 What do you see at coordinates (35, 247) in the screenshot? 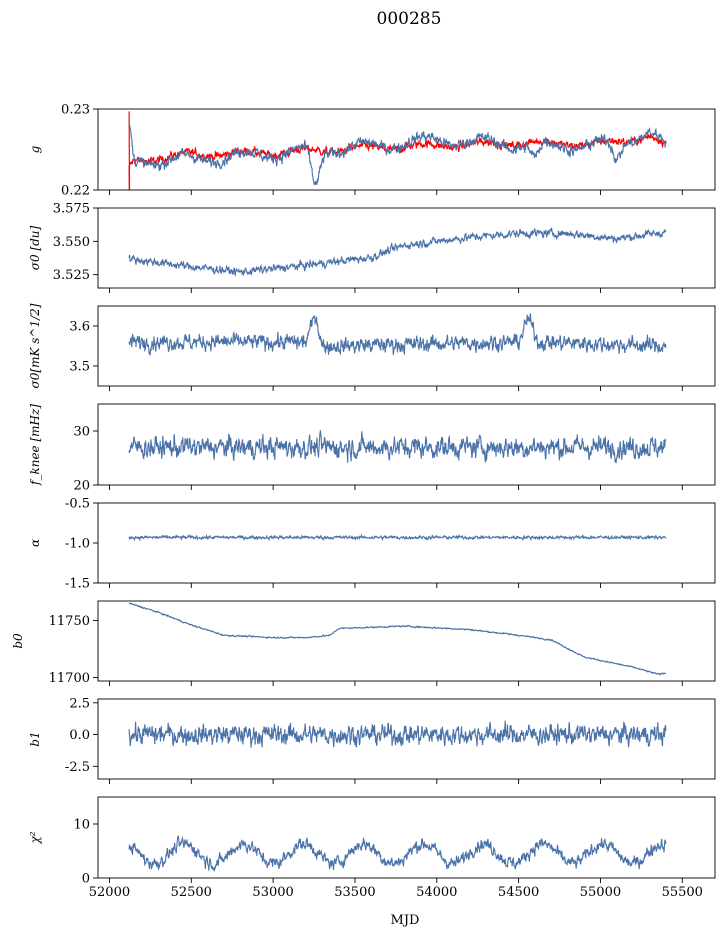
I see `y-axis-label: σ0 [du]` at bounding box center [35, 247].